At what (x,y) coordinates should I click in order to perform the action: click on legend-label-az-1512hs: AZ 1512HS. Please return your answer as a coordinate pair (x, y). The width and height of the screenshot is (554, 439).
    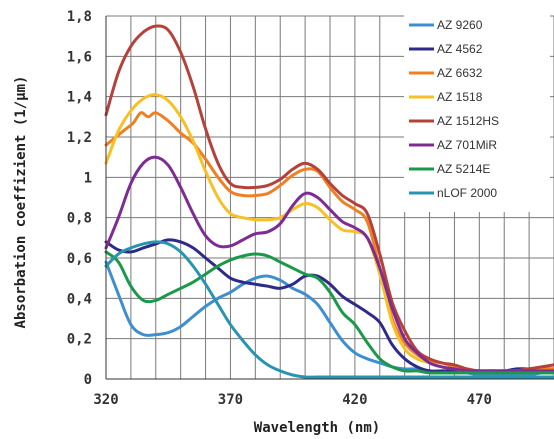
    Looking at the image, I should click on (468, 121).